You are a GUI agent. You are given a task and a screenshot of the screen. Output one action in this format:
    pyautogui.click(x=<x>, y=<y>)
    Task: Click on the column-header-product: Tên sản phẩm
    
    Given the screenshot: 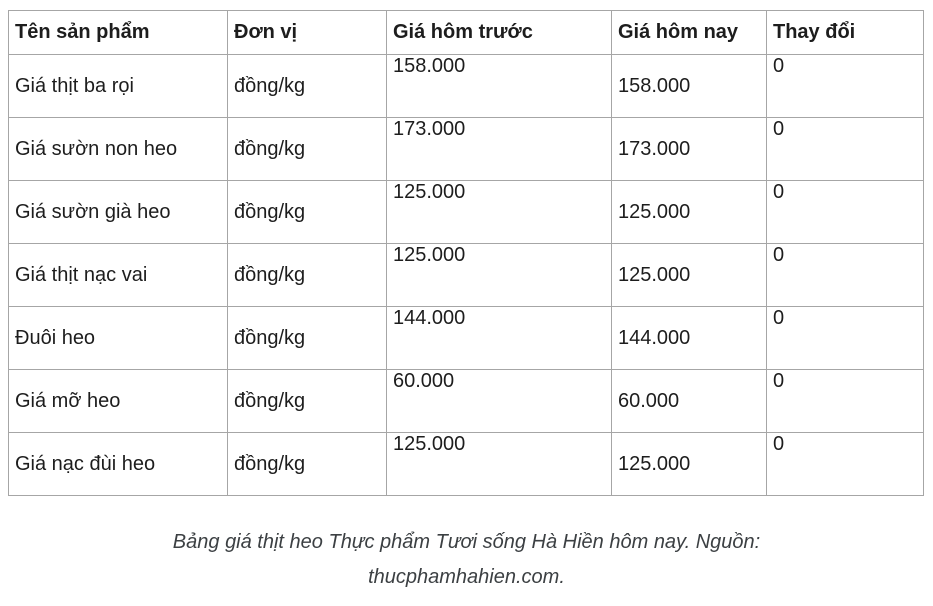 What is the action you would take?
    pyautogui.click(x=118, y=32)
    